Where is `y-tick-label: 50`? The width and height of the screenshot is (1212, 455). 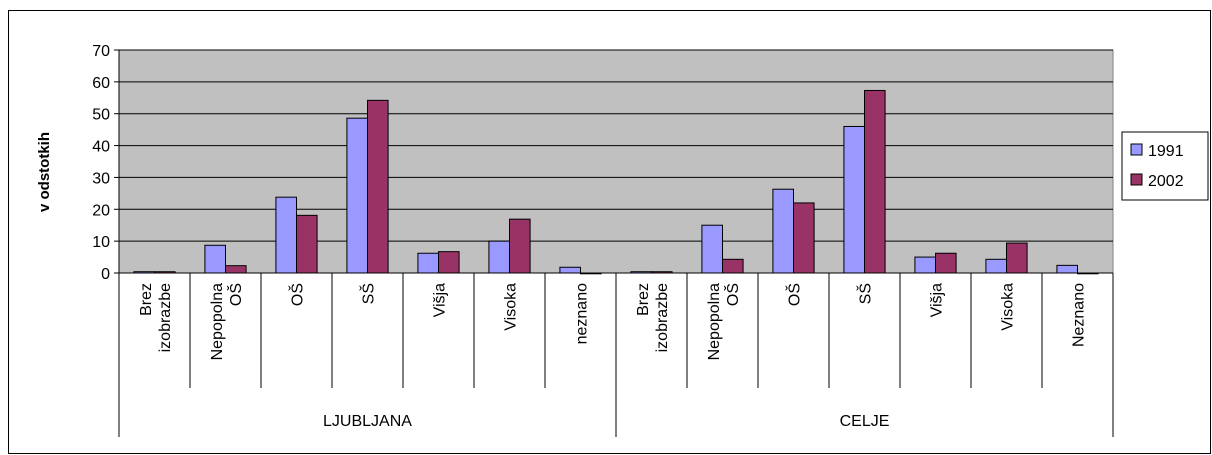
y-tick-label: 50 is located at coordinates (101, 115).